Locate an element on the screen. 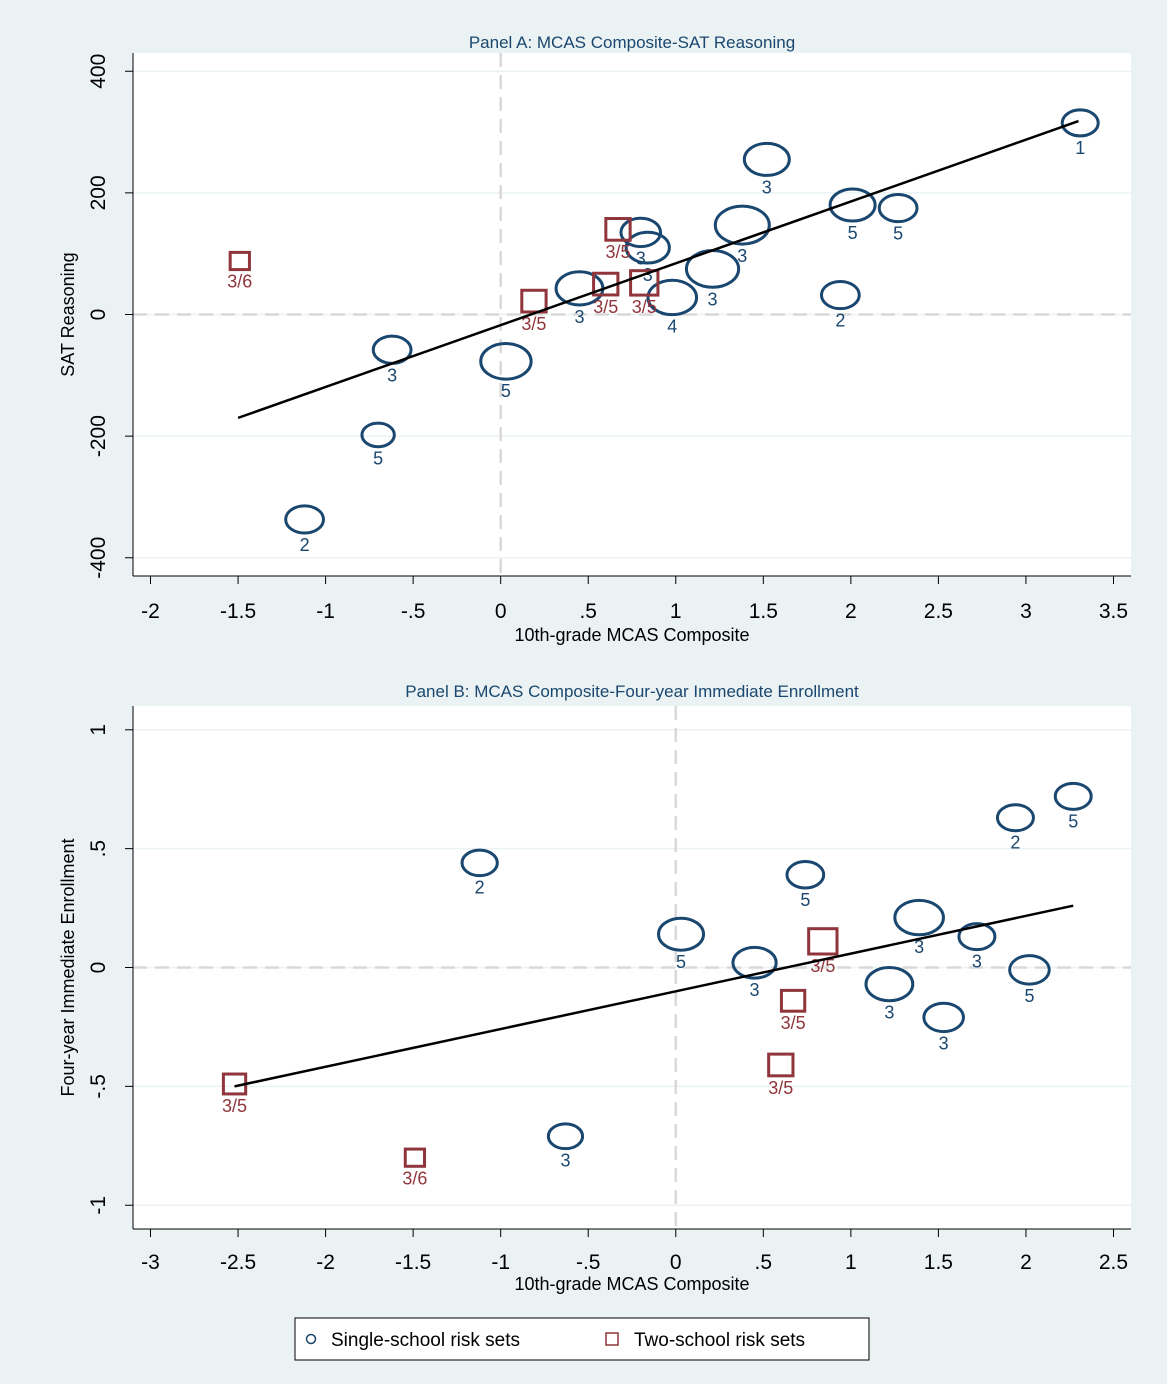 This screenshot has height=1384, width=1167. x-tick-label: -1.5 is located at coordinates (413, 1262).